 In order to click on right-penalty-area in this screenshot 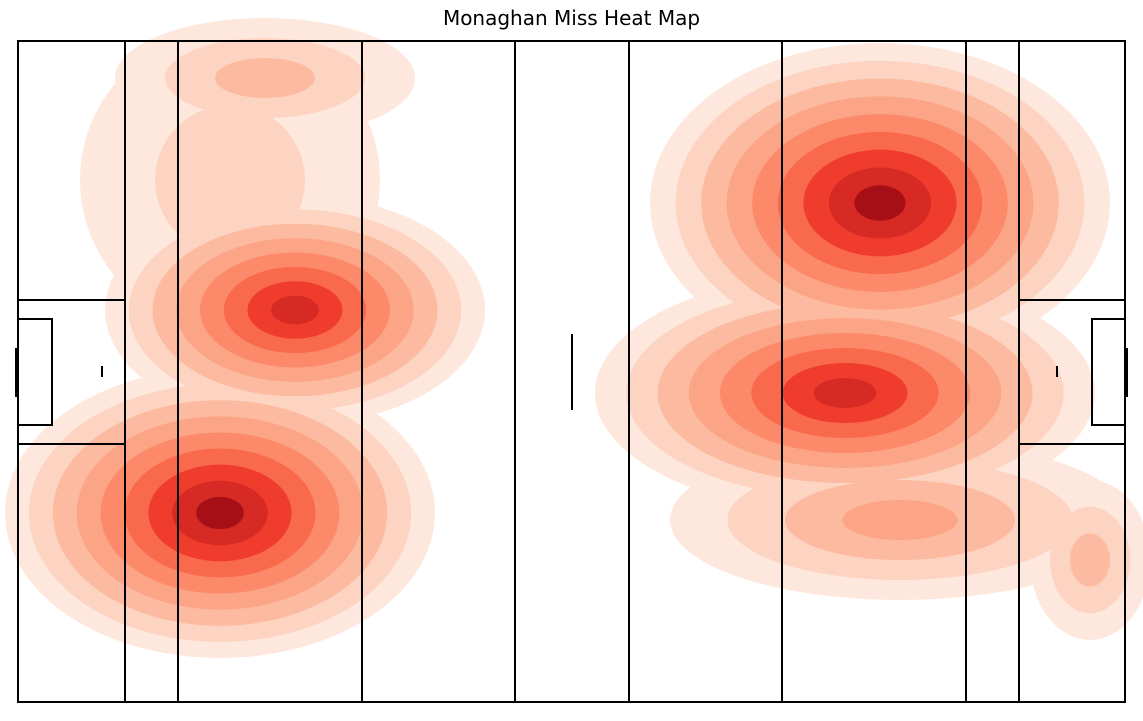, I will do `click(1071, 372)`.